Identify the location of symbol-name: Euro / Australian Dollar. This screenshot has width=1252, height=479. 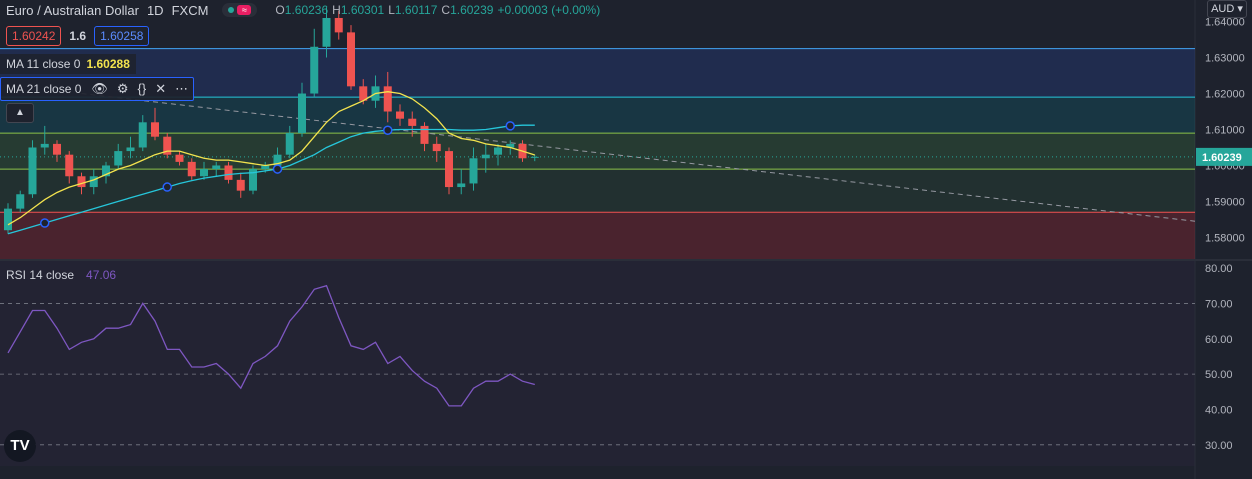
(72, 10).